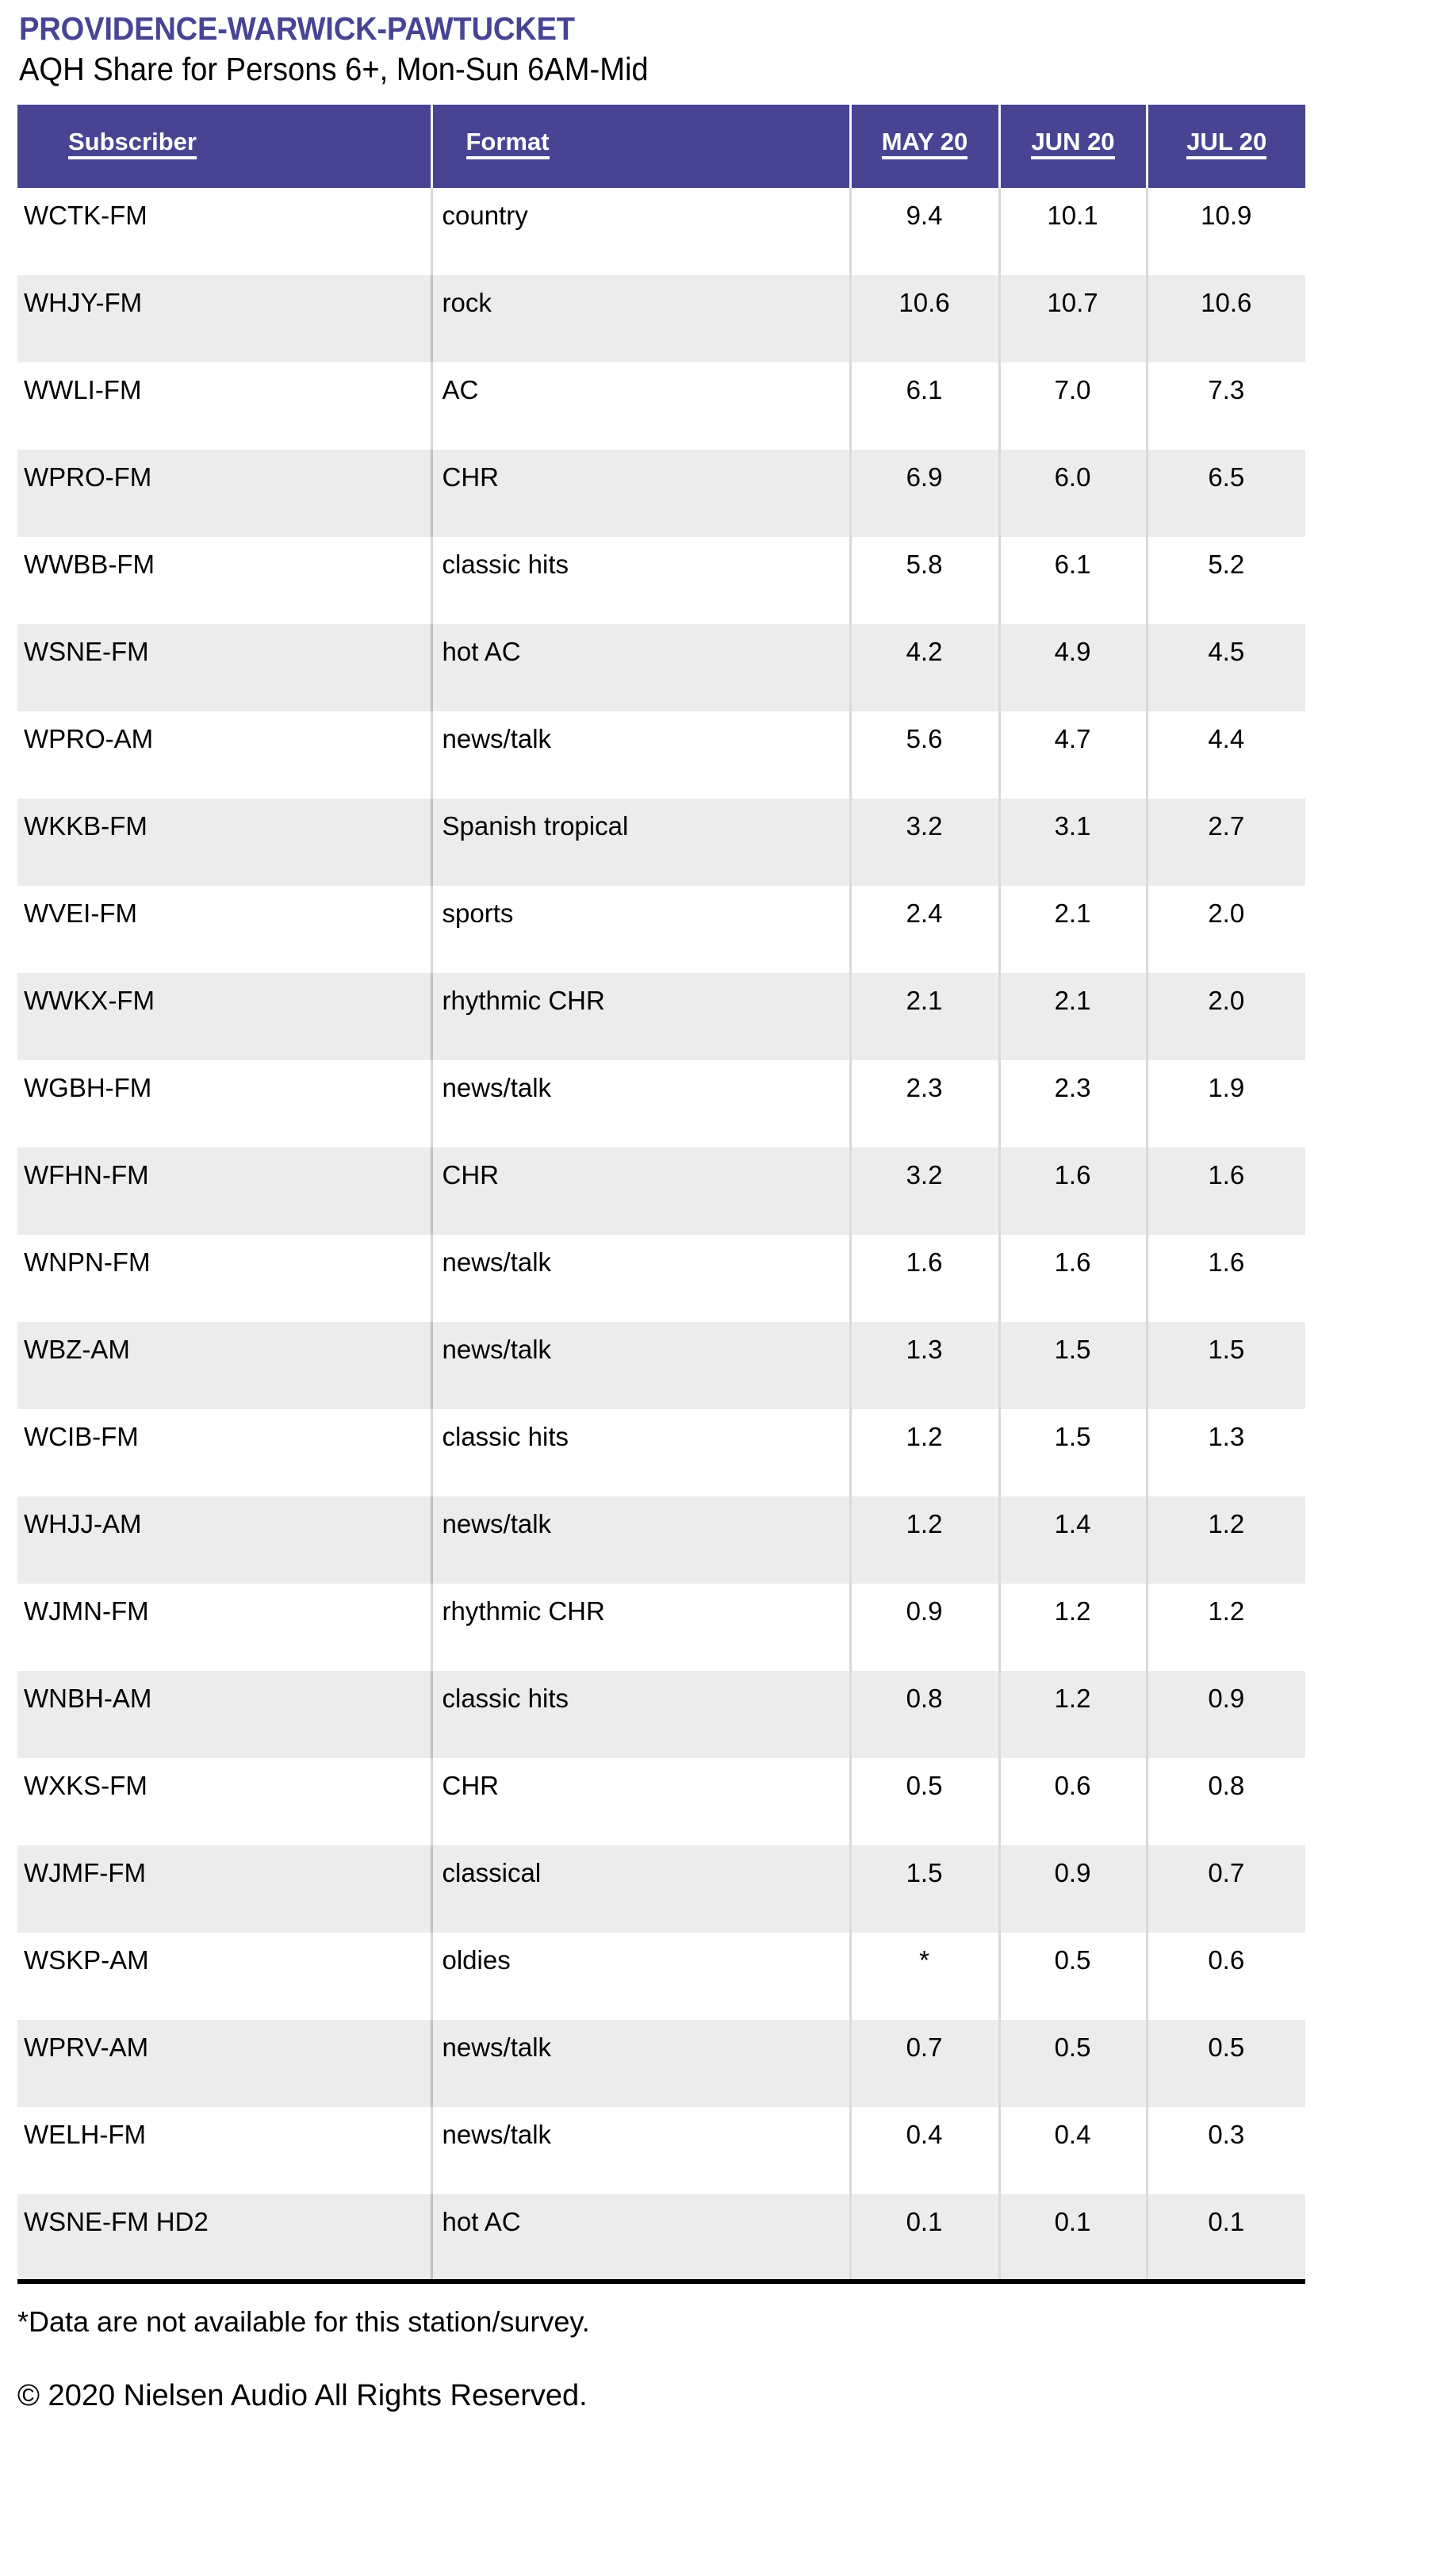  I want to click on cell-format: rock, so click(641, 319).